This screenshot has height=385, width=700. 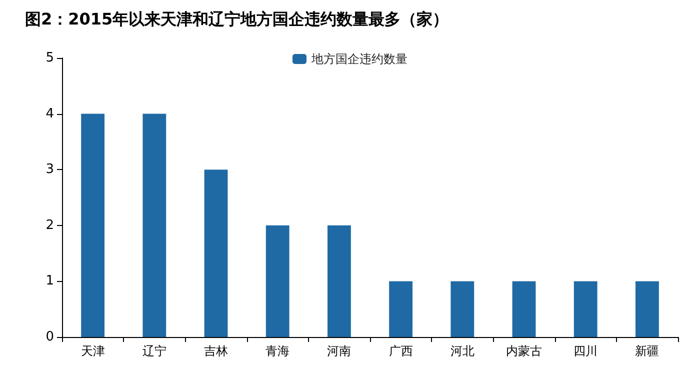 I want to click on y-tick-label: 0, so click(x=50, y=337).